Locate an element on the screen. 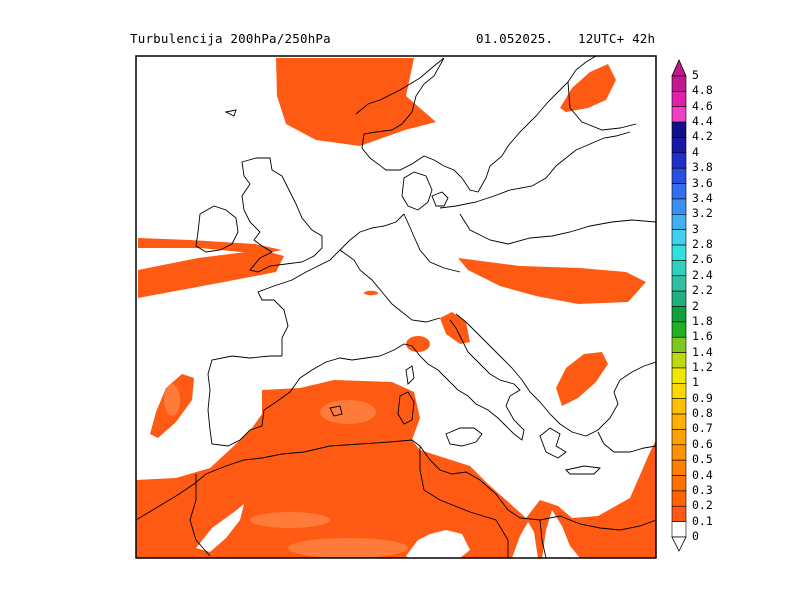 The height and width of the screenshot is (612, 792). turbulence-area-small-spot is located at coordinates (371, 293).